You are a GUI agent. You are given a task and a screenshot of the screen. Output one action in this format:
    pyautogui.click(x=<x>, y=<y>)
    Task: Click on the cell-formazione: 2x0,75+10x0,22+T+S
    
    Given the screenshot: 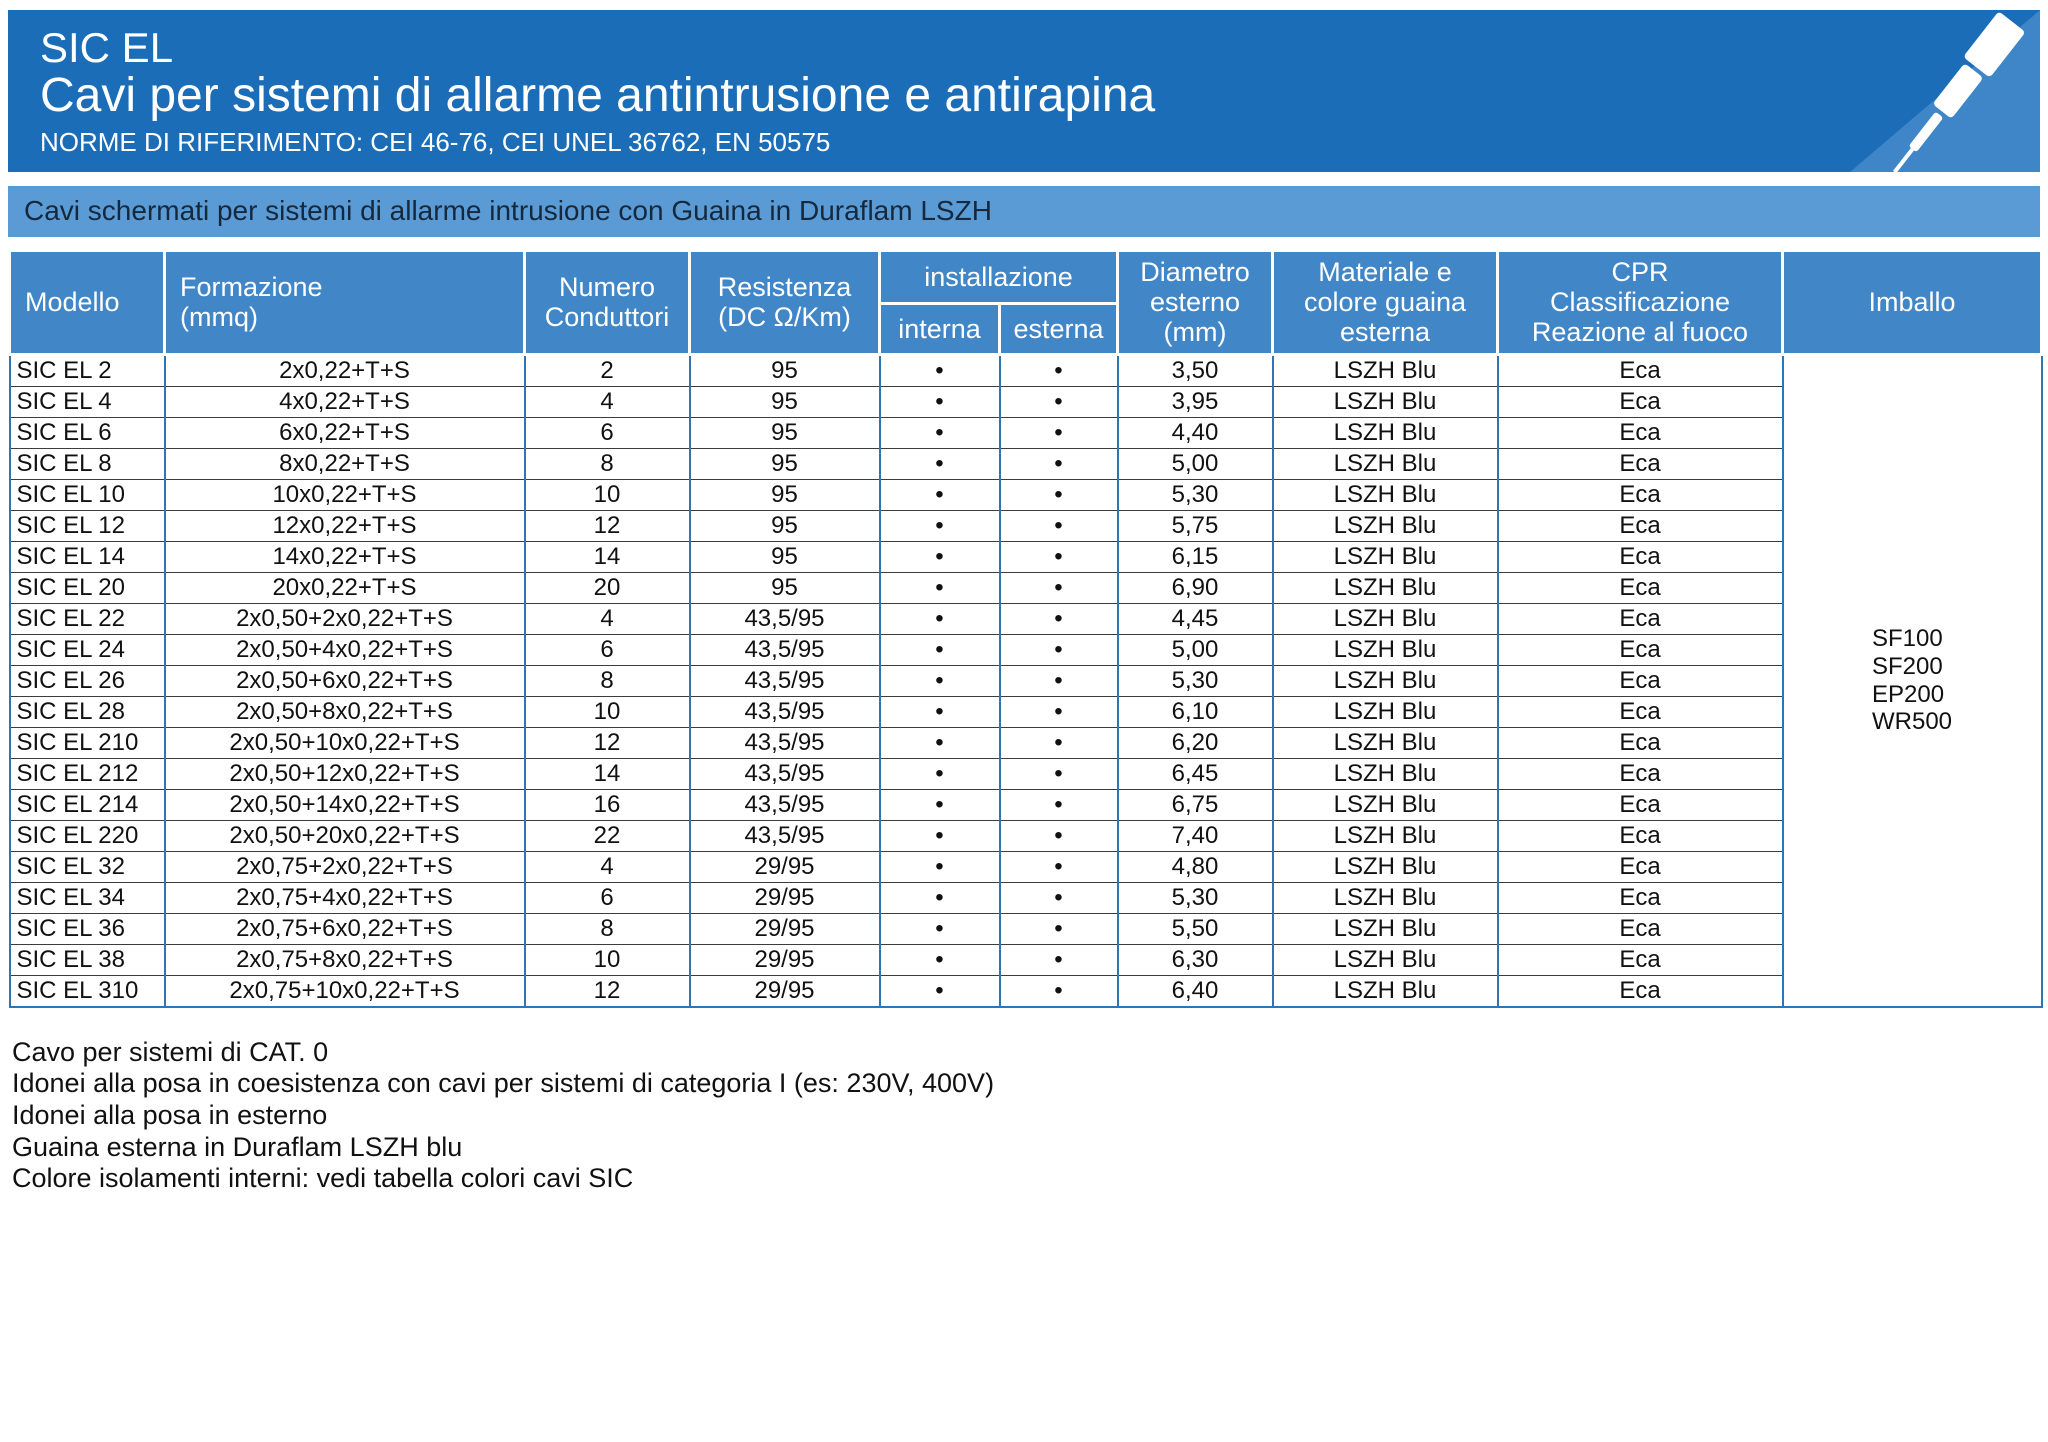 What is the action you would take?
    pyautogui.click(x=344, y=991)
    